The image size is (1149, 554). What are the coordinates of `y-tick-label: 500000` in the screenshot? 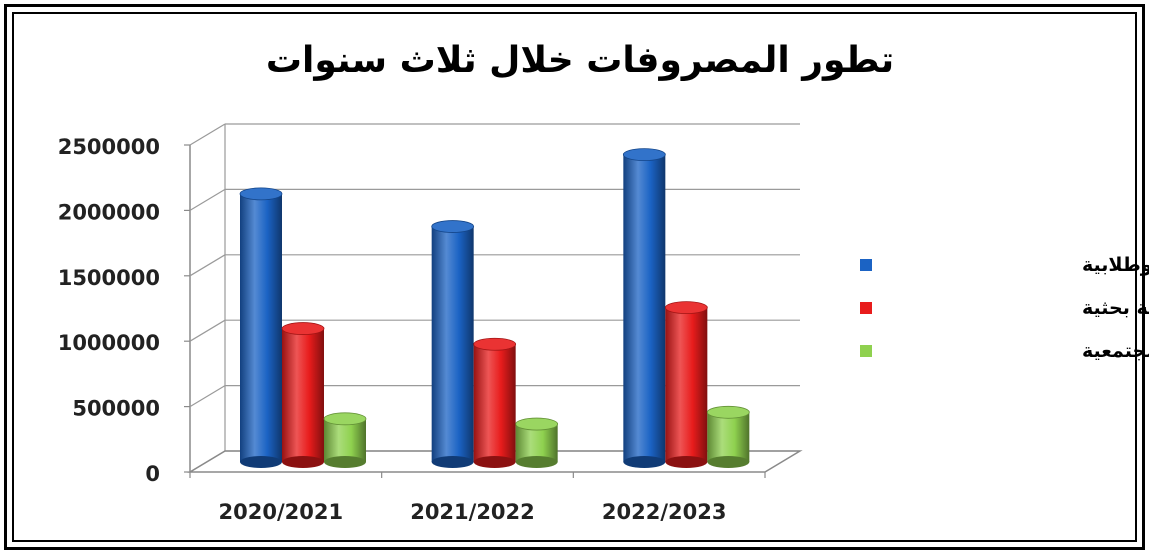 It's located at (116, 409).